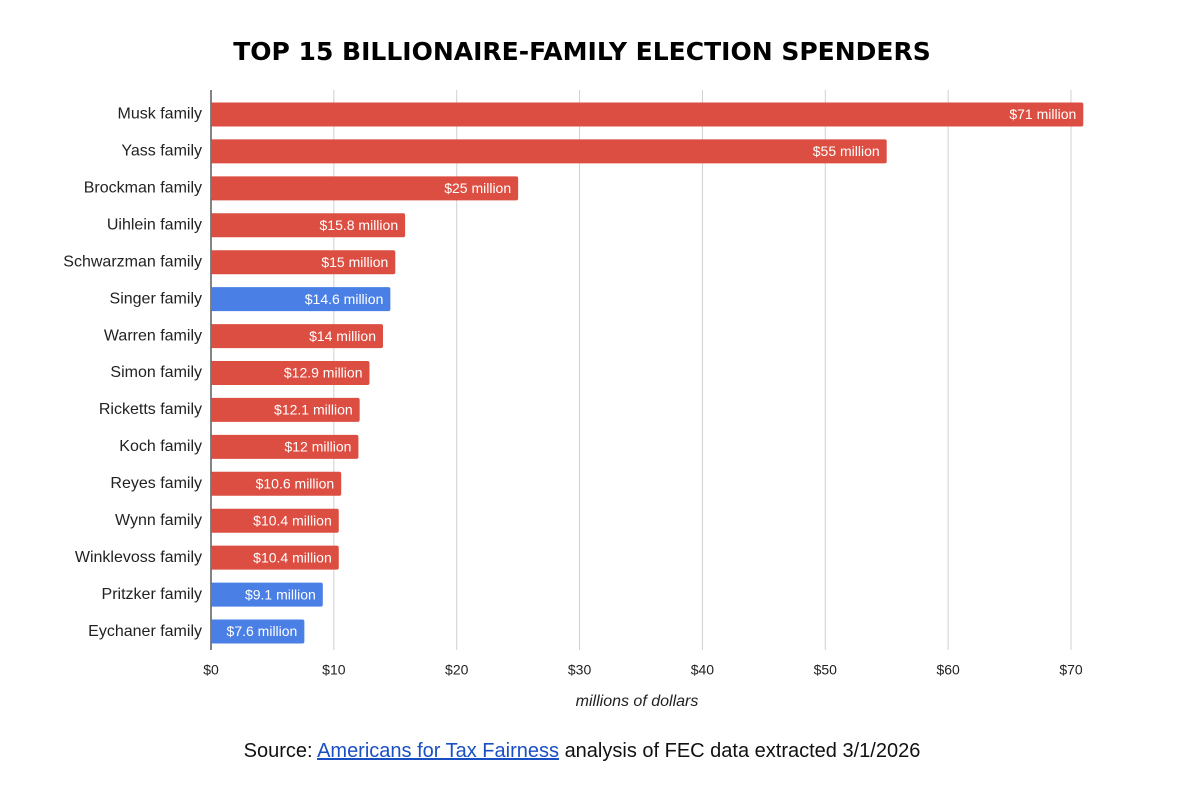 This screenshot has height=800, width=1200. Describe the element at coordinates (132, 261) in the screenshot. I see `y-tick-label: Schwarzman family` at that location.